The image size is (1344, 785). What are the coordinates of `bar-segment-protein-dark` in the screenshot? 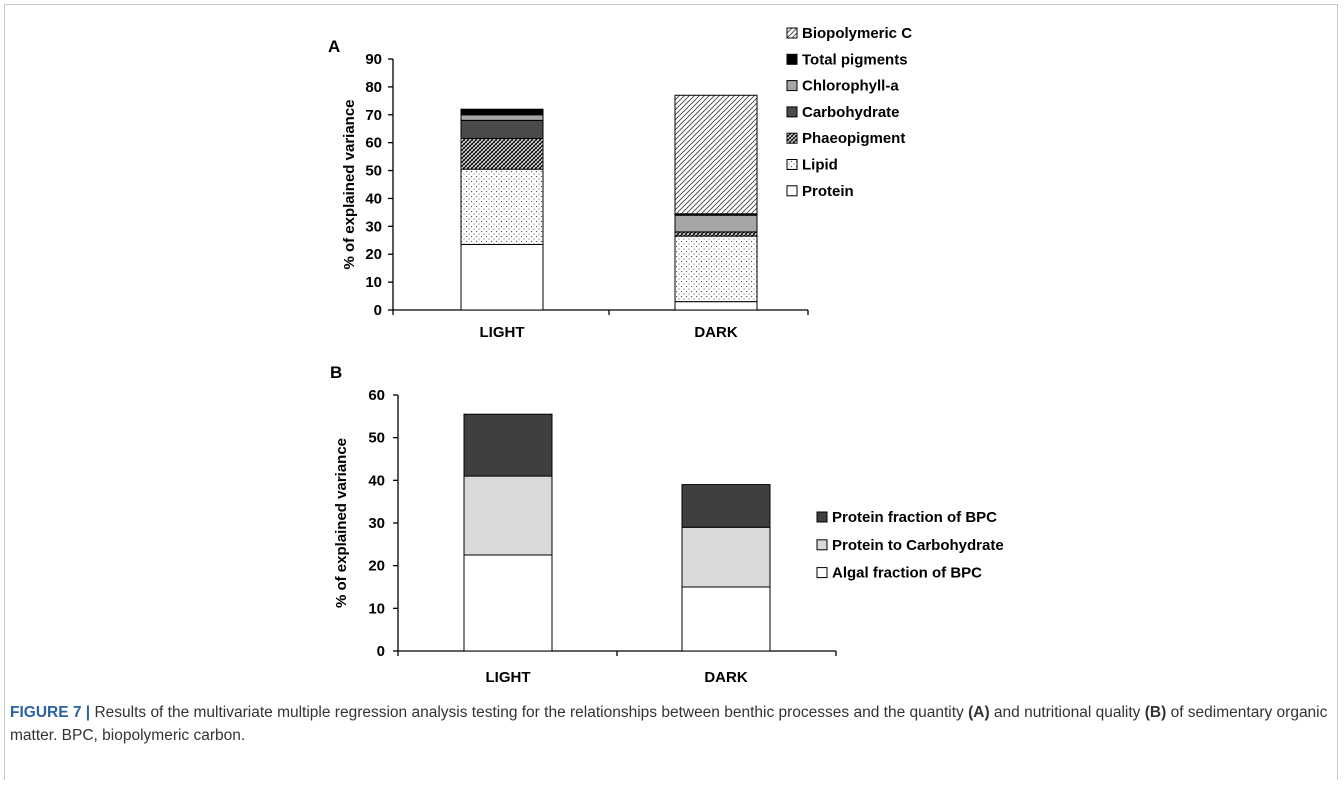 It's located at (716, 306).